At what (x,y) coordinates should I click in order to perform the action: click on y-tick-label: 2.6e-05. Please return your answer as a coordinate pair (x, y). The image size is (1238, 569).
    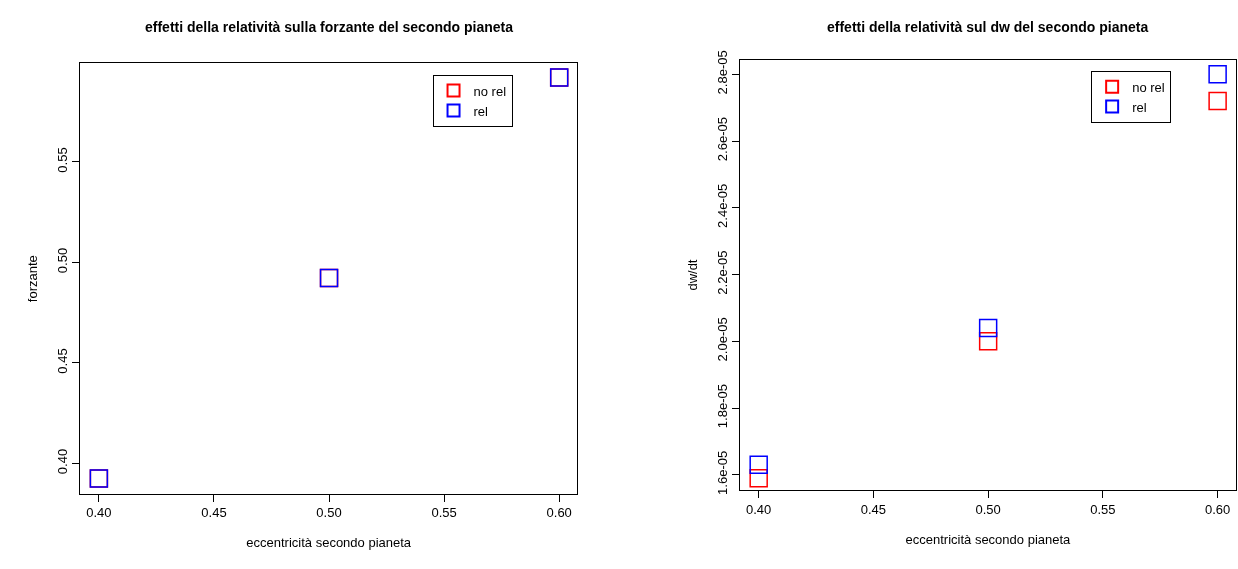
    Looking at the image, I should click on (723, 139).